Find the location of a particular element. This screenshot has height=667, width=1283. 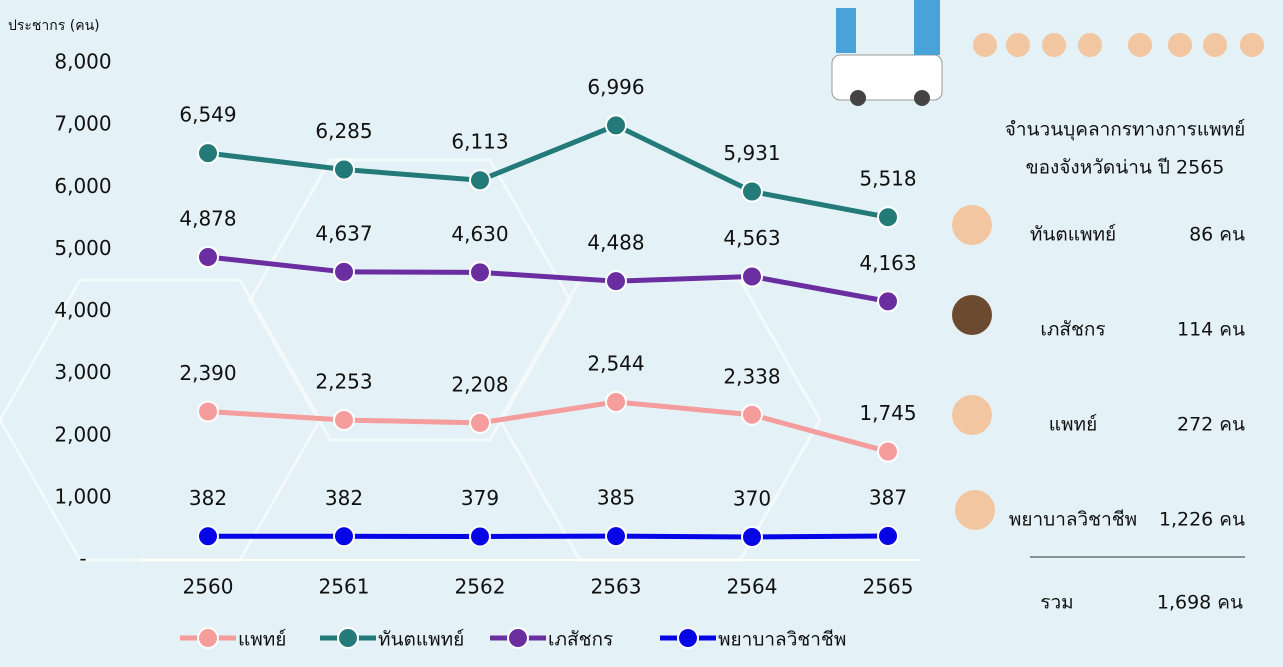

panel-row-name: แพทย์ is located at coordinates (1073, 425).